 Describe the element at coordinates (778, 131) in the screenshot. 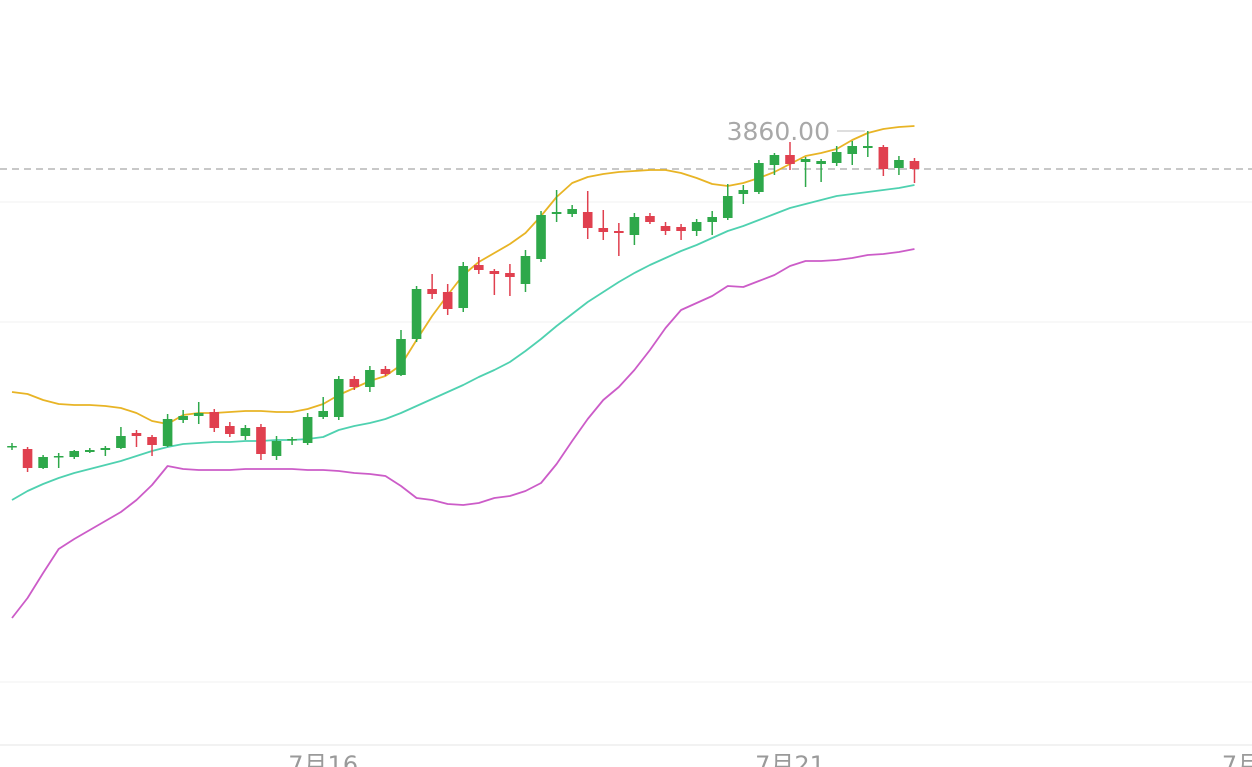

I see `annotation-label: 3860.00` at that location.